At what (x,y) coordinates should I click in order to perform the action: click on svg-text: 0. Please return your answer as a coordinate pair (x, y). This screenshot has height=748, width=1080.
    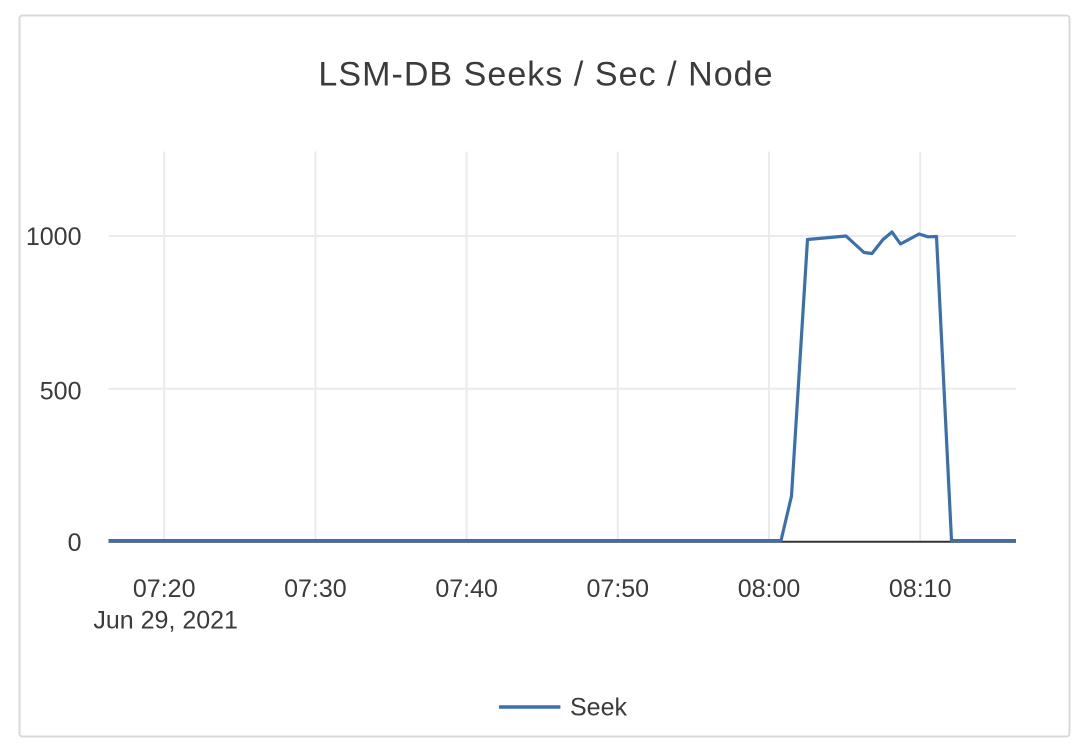
    Looking at the image, I should click on (75, 543).